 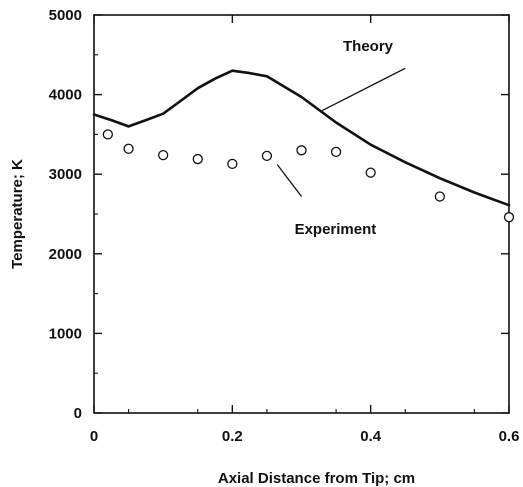 I want to click on x-tick-label: 0.4, so click(x=371, y=436).